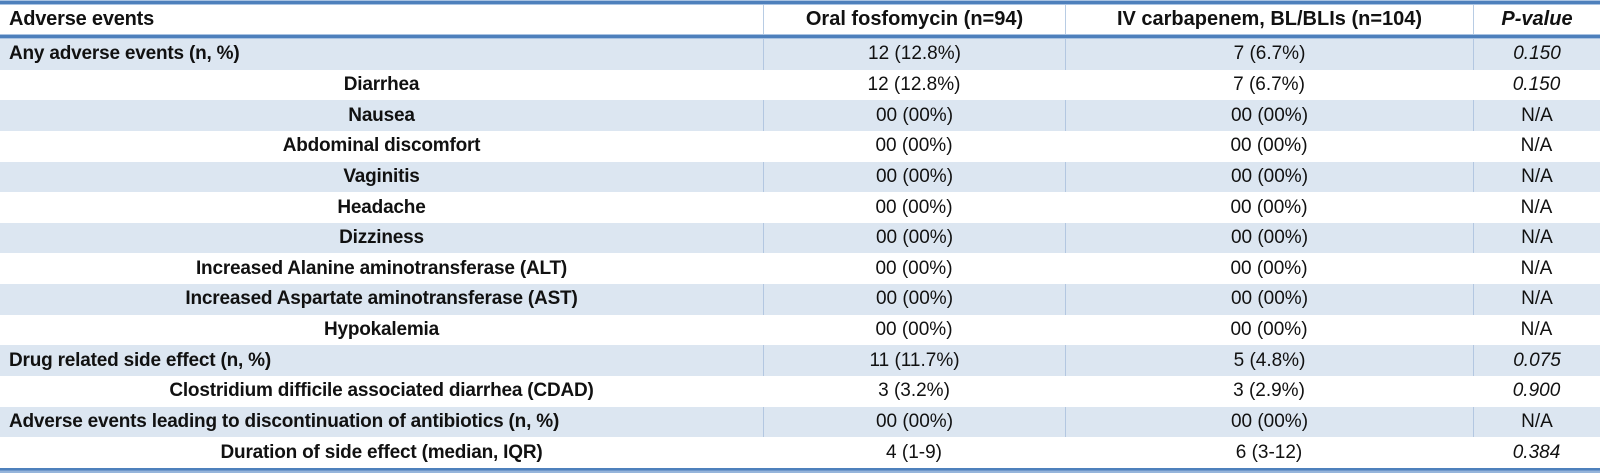 The width and height of the screenshot is (1600, 473). Describe the element at coordinates (1269, 391) in the screenshot. I see `carbapenem-value: 3 (2.9%)` at that location.